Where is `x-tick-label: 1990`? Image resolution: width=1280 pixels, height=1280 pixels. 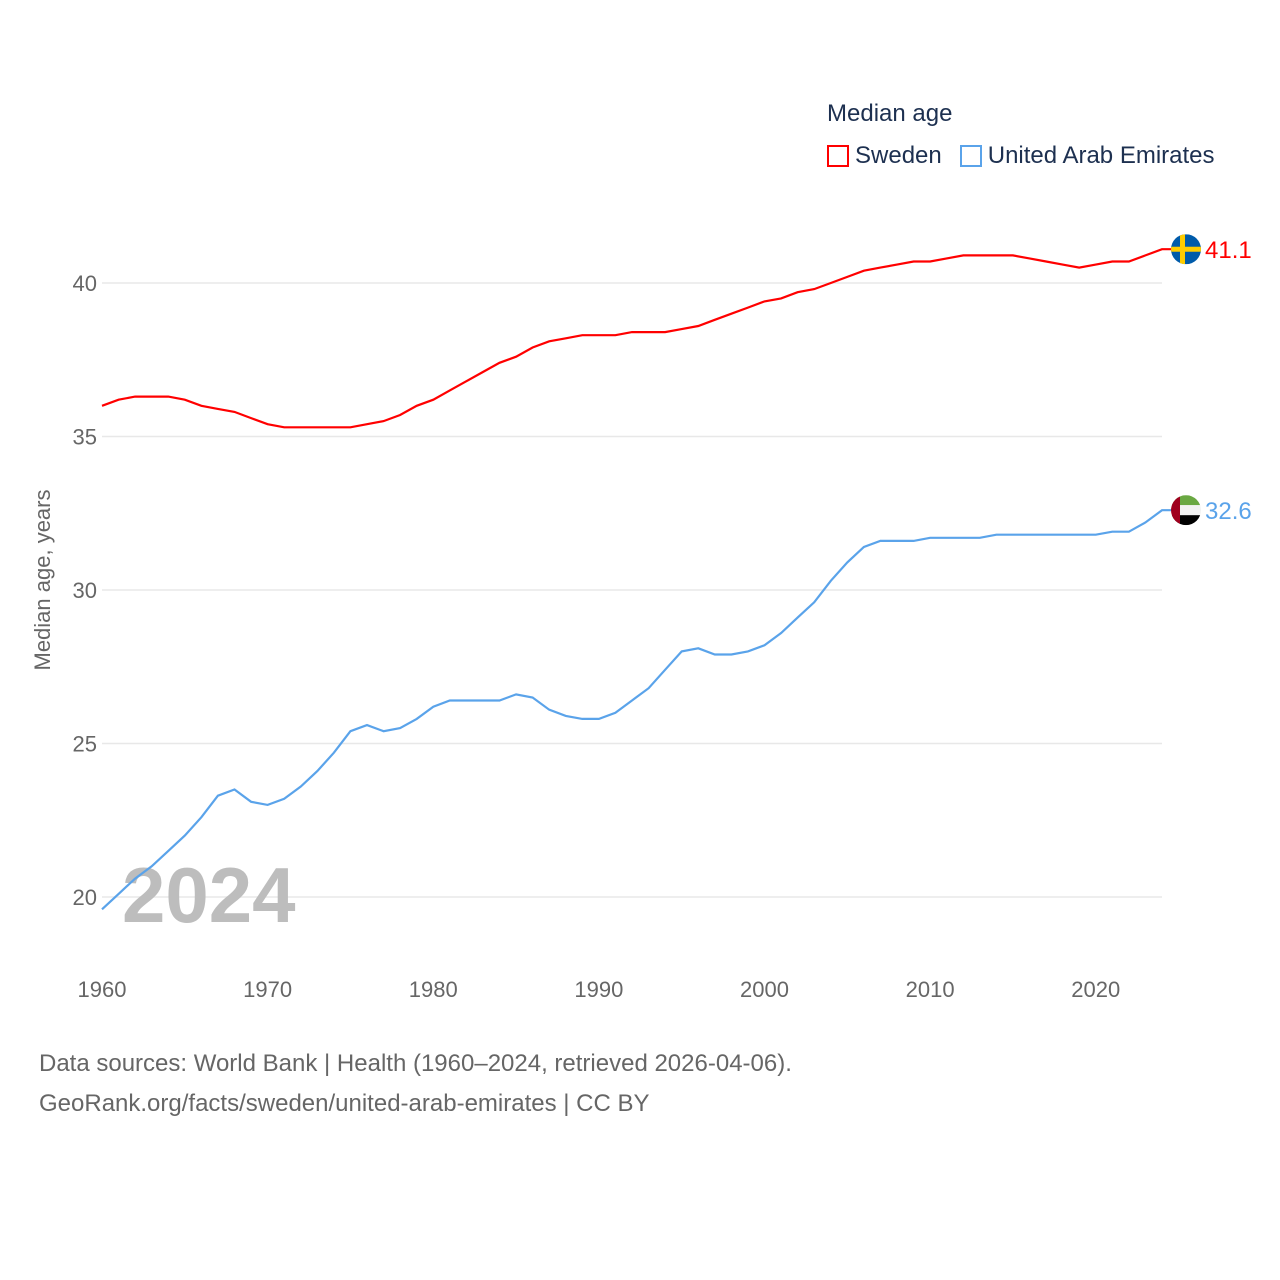 x-tick-label: 1990 is located at coordinates (598, 989).